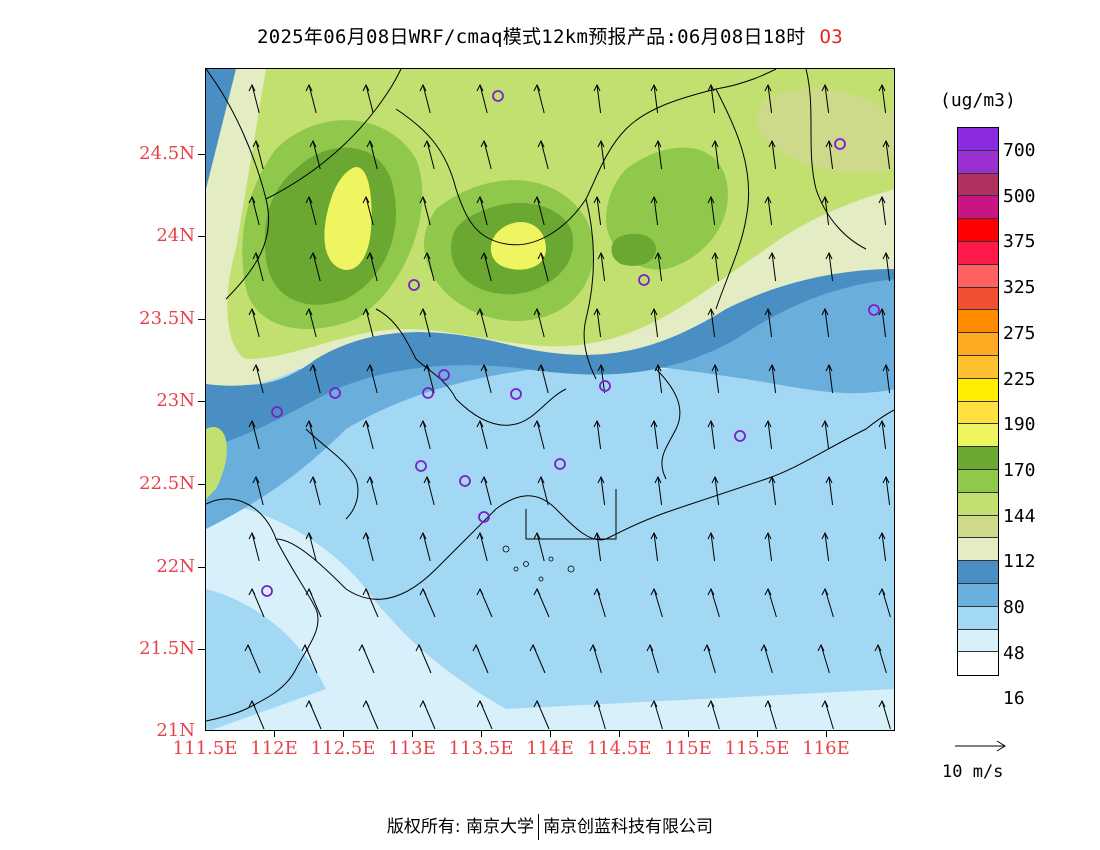 The height and width of the screenshot is (850, 1100). Describe the element at coordinates (167, 483) in the screenshot. I see `lat-label: 22.5N` at that location.